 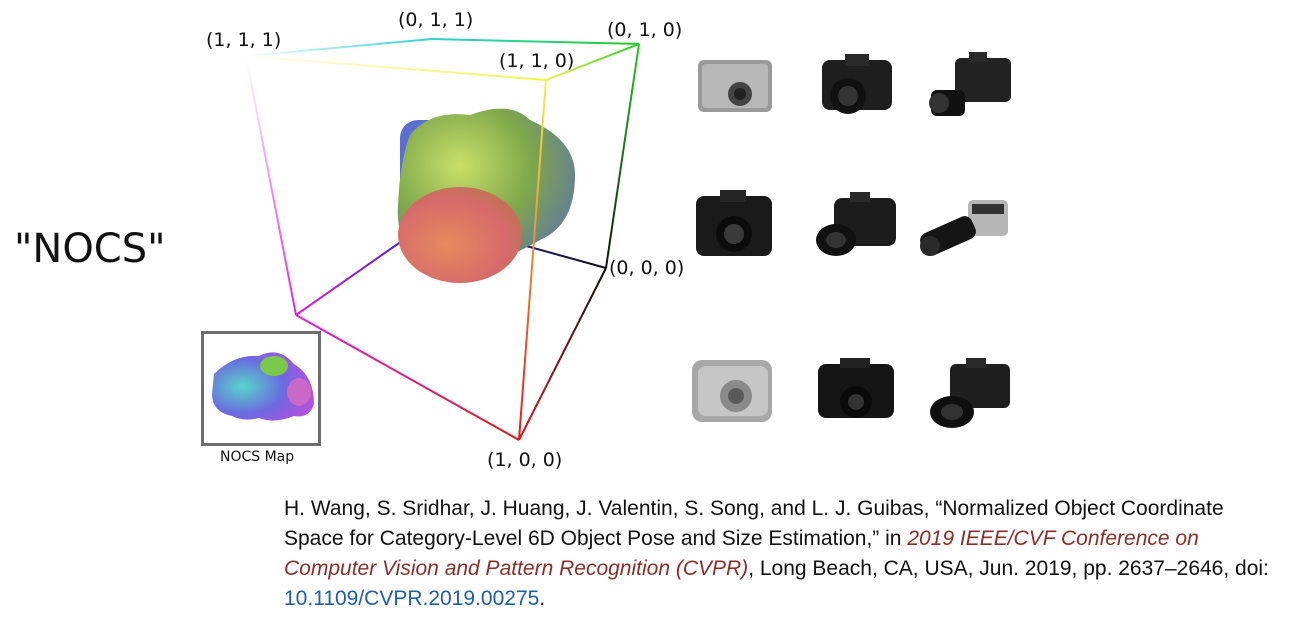 I want to click on nocs-map-inset, so click(x=261, y=388).